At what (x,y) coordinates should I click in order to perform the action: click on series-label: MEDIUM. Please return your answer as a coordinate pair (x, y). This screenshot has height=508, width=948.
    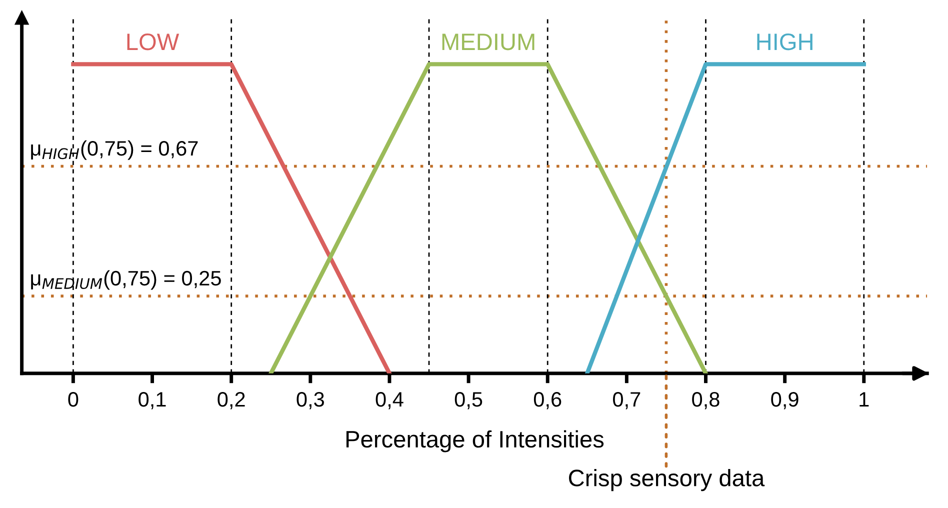
    Looking at the image, I should click on (488, 42).